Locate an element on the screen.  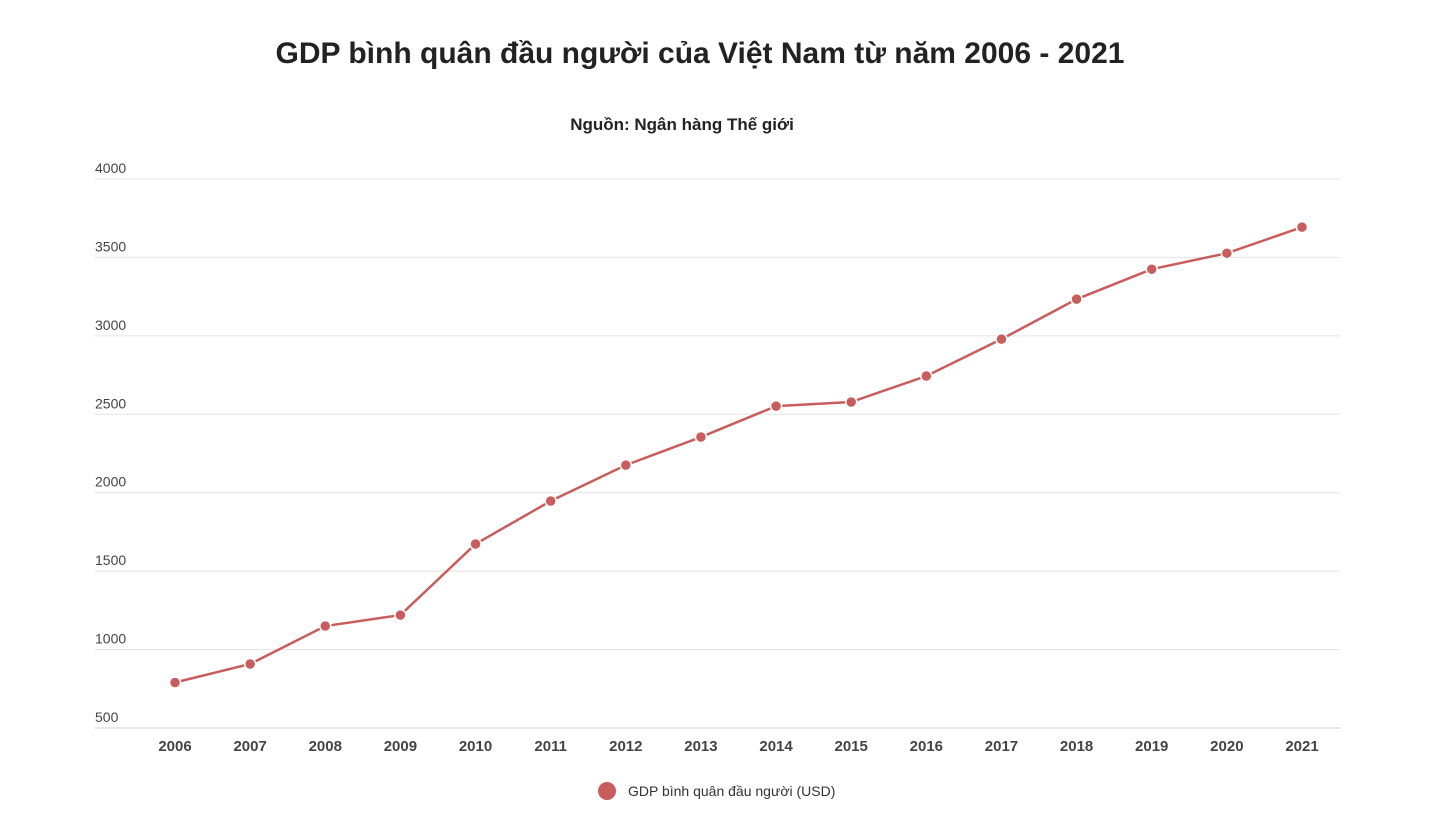
y-tick-label: 1000 is located at coordinates (110, 639).